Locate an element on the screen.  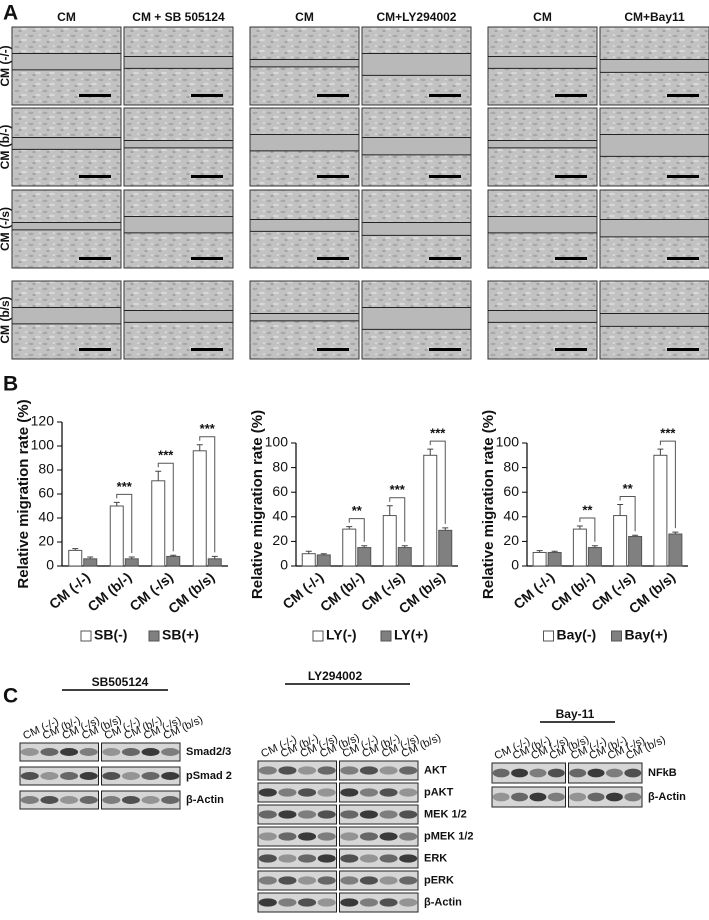
column-header: CM is located at coordinates (542, 17).